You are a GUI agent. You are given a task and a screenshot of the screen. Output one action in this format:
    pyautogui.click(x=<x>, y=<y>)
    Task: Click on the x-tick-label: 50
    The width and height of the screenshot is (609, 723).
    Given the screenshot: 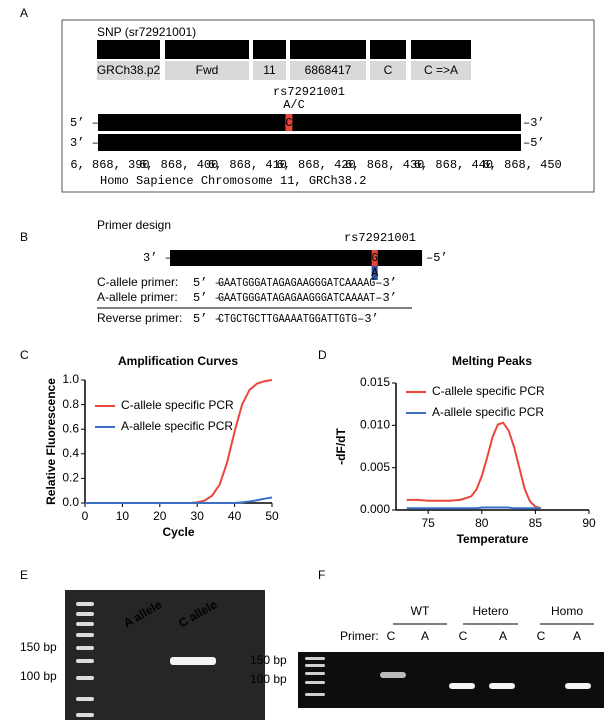 What is the action you would take?
    pyautogui.click(x=272, y=516)
    